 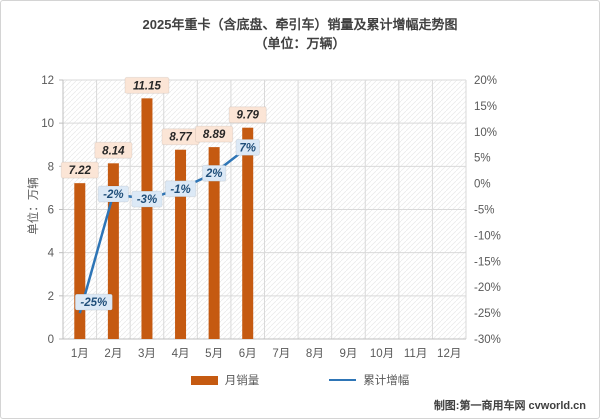 I want to click on bar-5月, so click(x=214, y=243).